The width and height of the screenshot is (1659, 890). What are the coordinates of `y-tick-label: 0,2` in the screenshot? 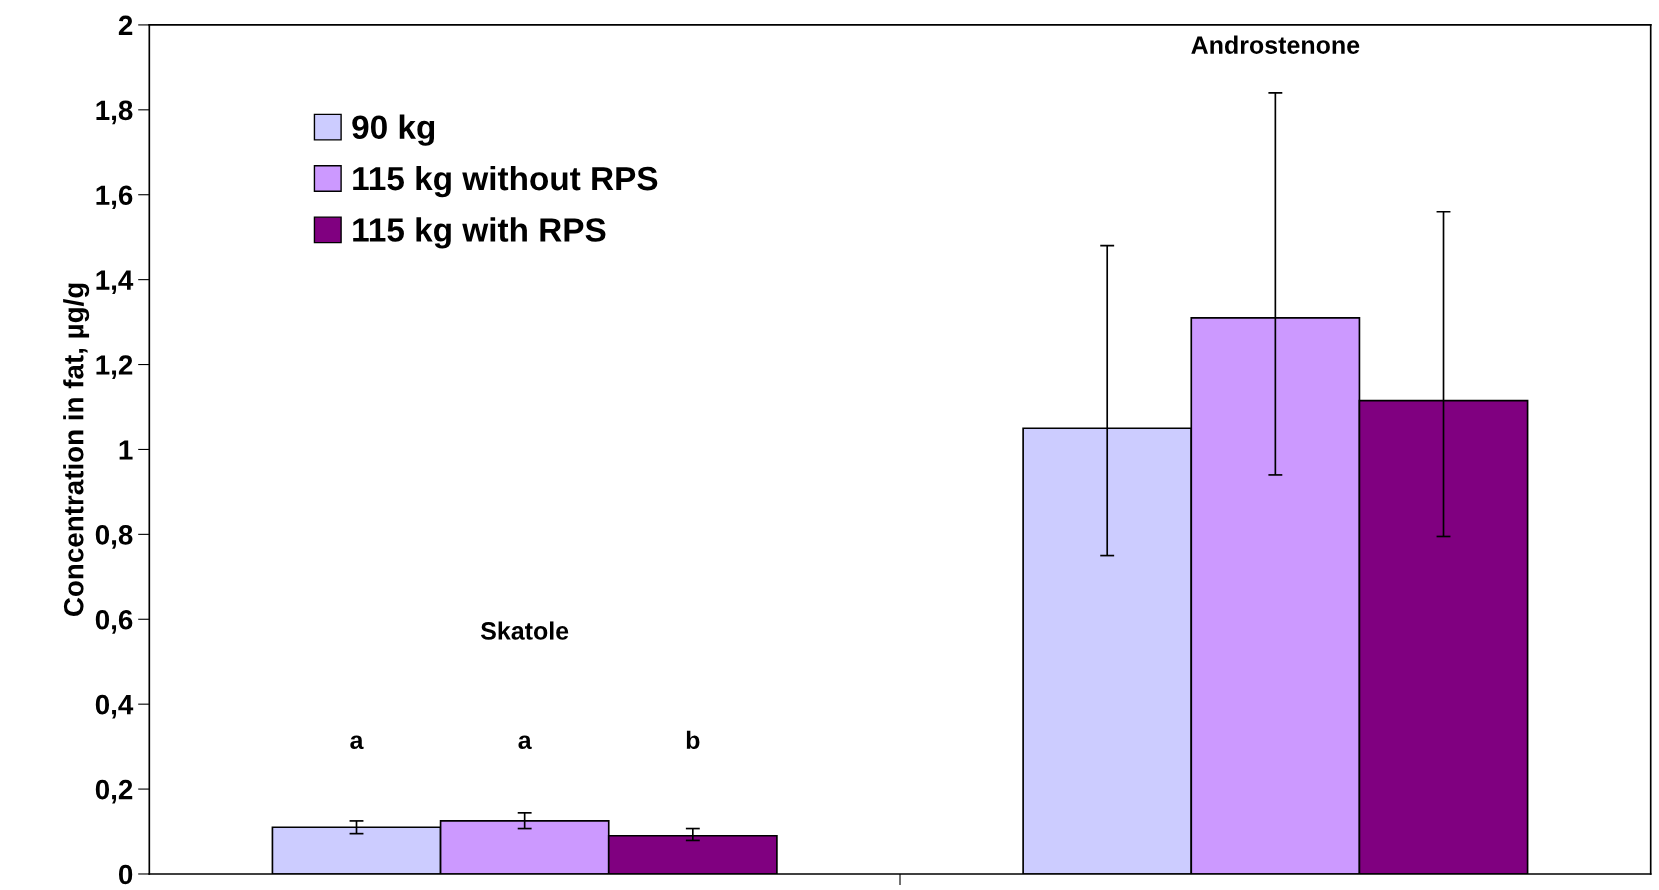 It's located at (114, 791).